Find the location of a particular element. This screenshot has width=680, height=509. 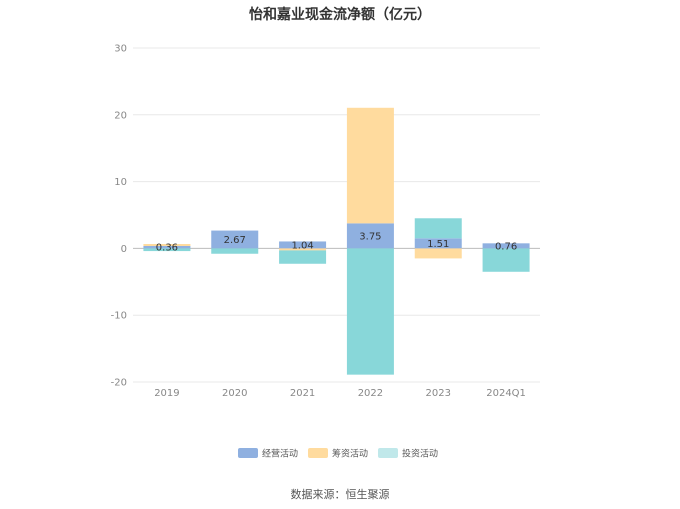

y-tick-label: 20 is located at coordinates (120, 115).